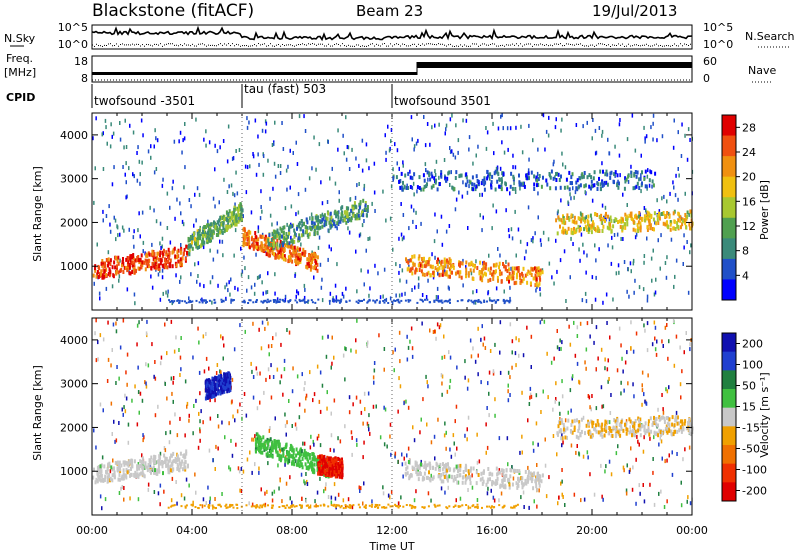 The width and height of the screenshot is (800, 554). I want to click on freq-label: Freq., so click(19, 58).